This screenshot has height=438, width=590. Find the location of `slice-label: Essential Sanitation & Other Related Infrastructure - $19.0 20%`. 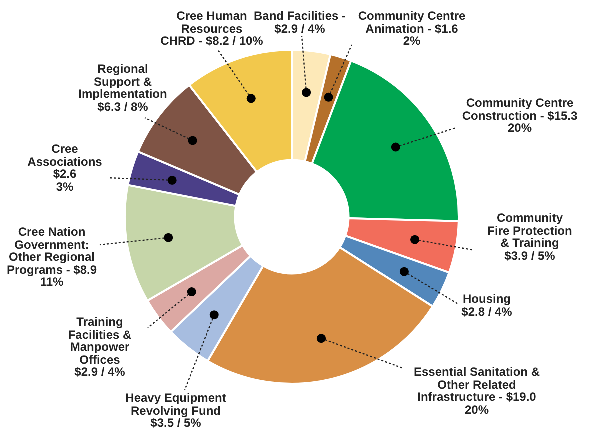

slice-label: Essential Sanitation & Other Related Infrastructure - $19.0 20% is located at coordinates (477, 390).